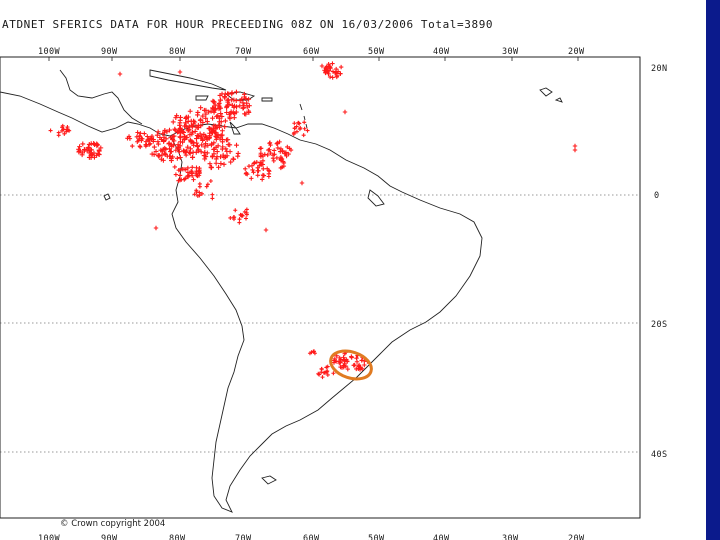 Image resolution: width=720 pixels, height=540 pixels. I want to click on lesser-antilles, so click(303, 116).